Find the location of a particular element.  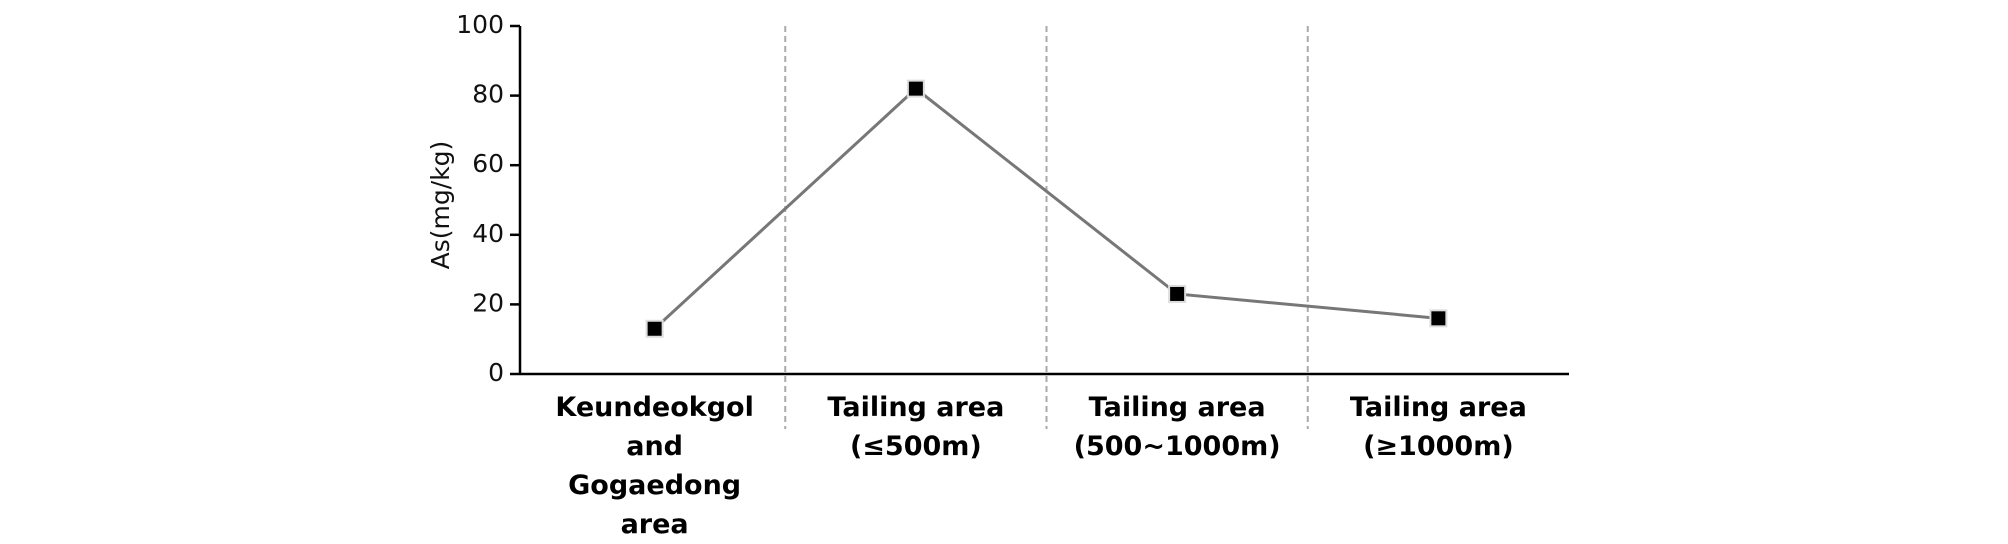

x-tick-label: Tailing area (≤500m) is located at coordinates (916, 427).